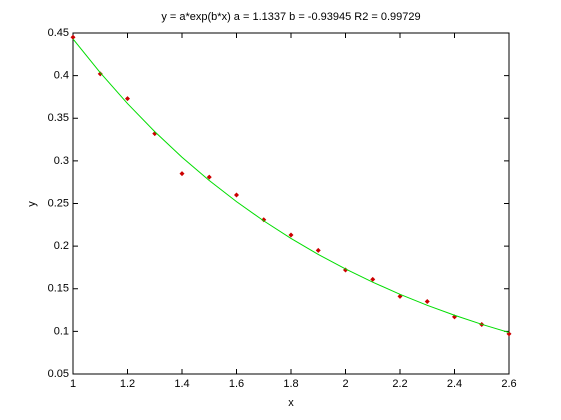 The image size is (561, 420). I want to click on x-tick-label: 1, so click(73, 384).